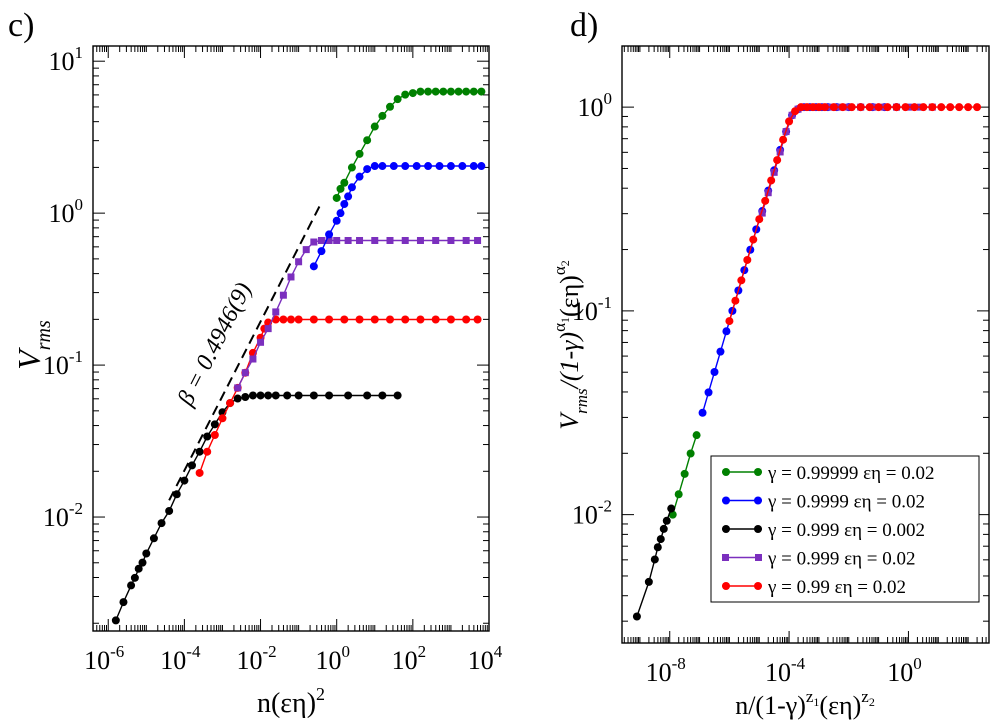 Image resolution: width=997 pixels, height=724 pixels. What do you see at coordinates (21, 25) in the screenshot?
I see `panel-c-label: c)` at bounding box center [21, 25].